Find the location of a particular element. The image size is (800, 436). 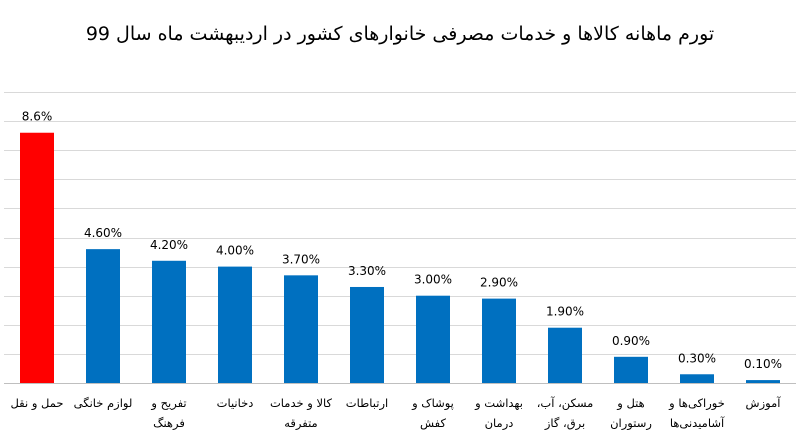

category-label: درمان is located at coordinates (499, 423).